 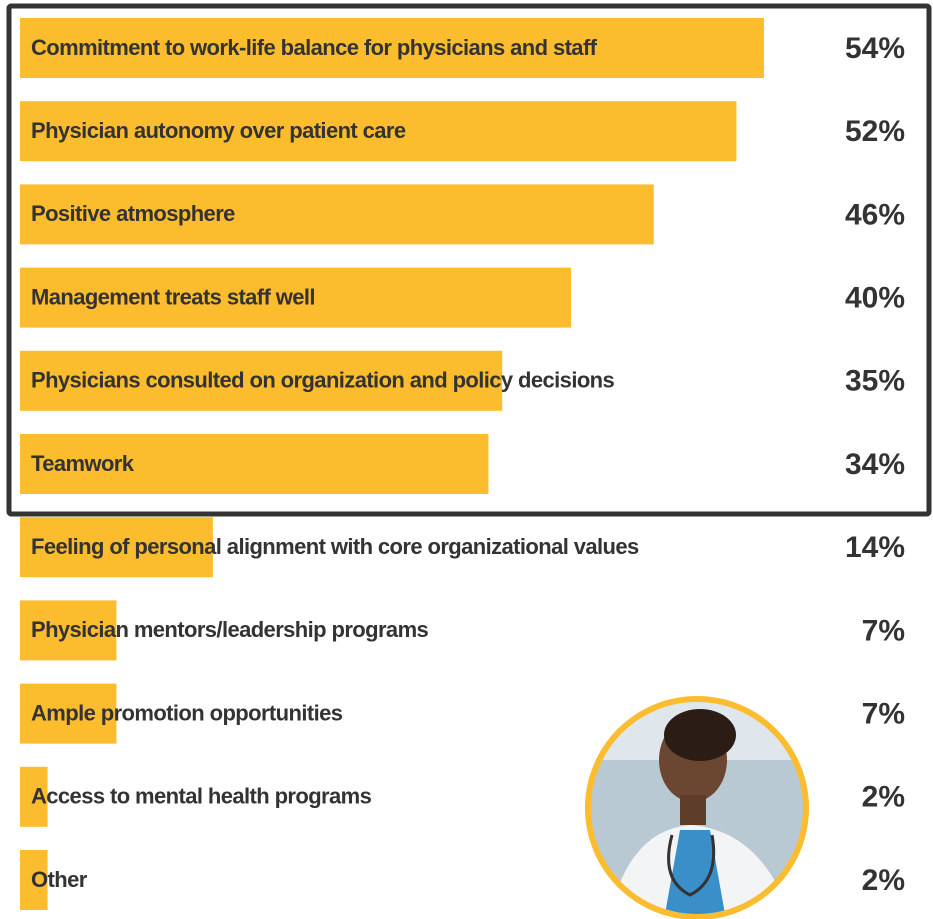 I want to click on value-label: 54%, so click(x=875, y=48).